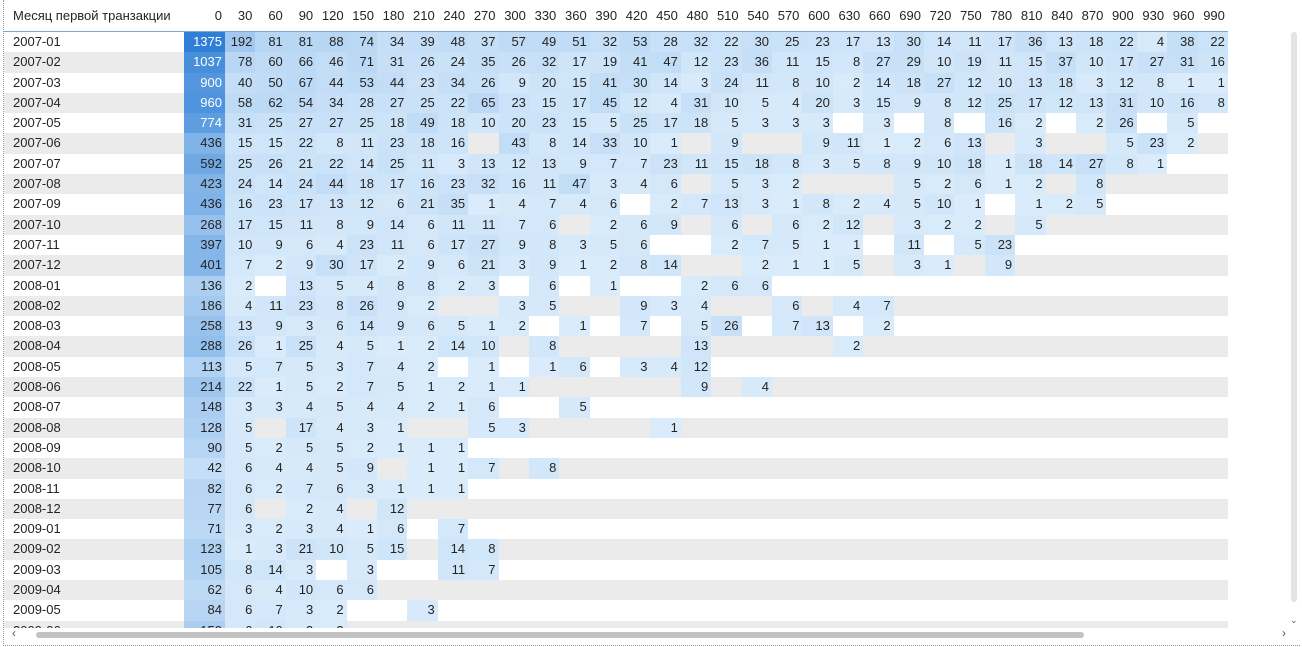 The height and width of the screenshot is (647, 1302). What do you see at coordinates (1121, 82) in the screenshot?
I see `matrix-cell: 12` at bounding box center [1121, 82].